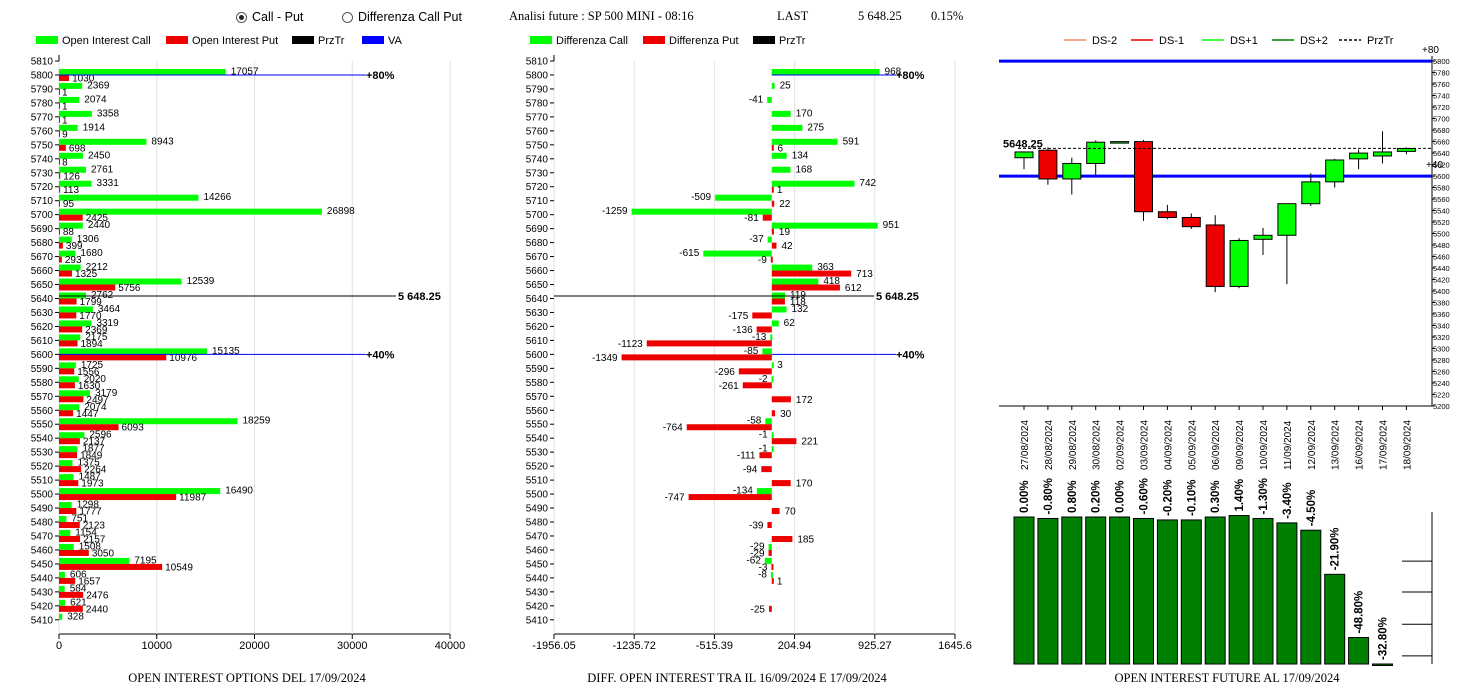 The height and width of the screenshot is (686, 1459). What do you see at coordinates (97, 609) in the screenshot?
I see `panel1-put-value: 2440` at bounding box center [97, 609].